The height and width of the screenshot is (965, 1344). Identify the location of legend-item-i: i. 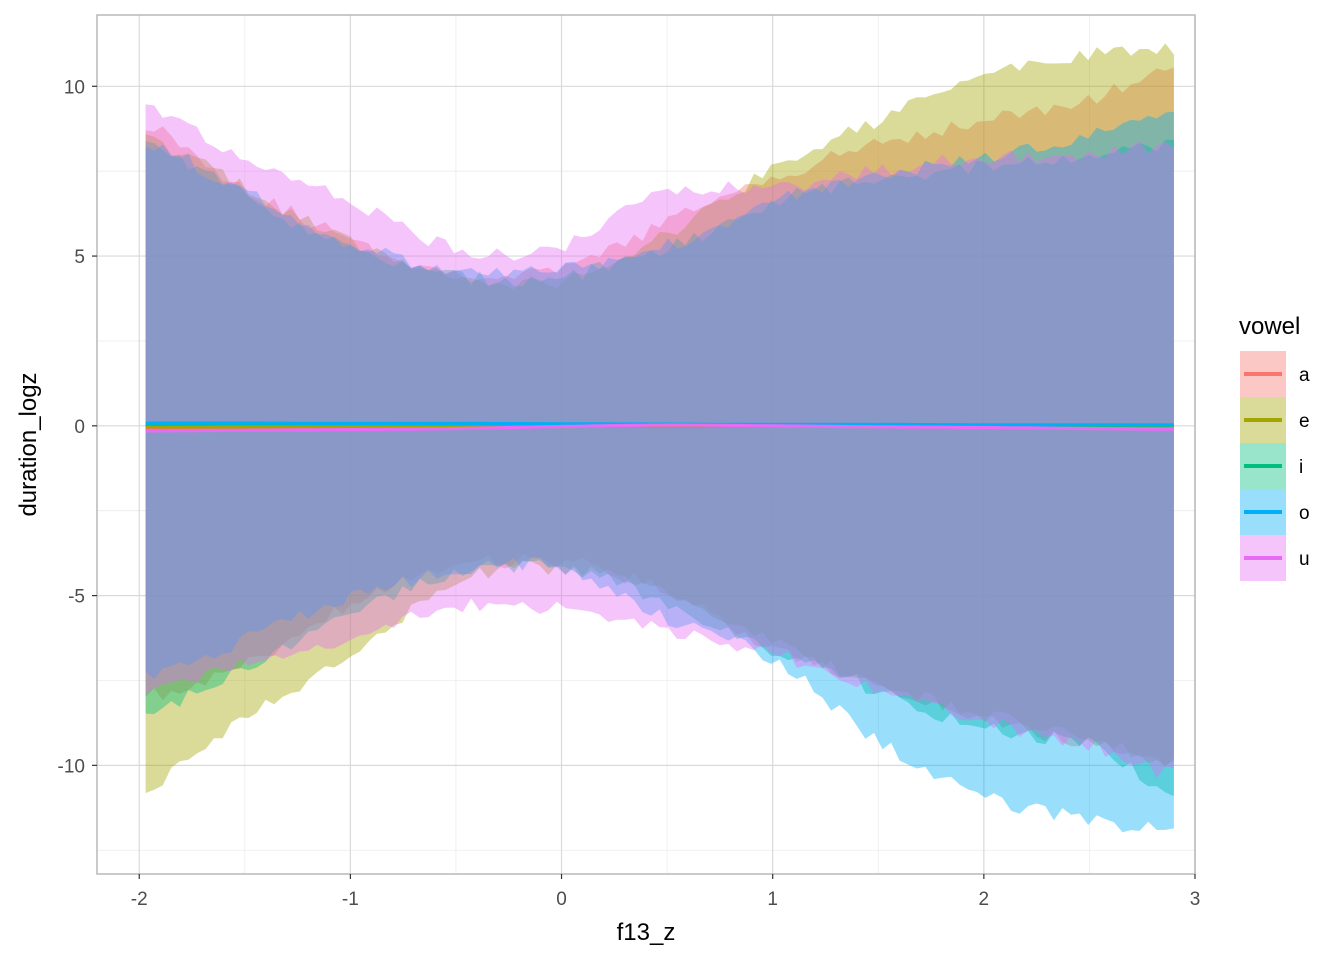
(1271, 466).